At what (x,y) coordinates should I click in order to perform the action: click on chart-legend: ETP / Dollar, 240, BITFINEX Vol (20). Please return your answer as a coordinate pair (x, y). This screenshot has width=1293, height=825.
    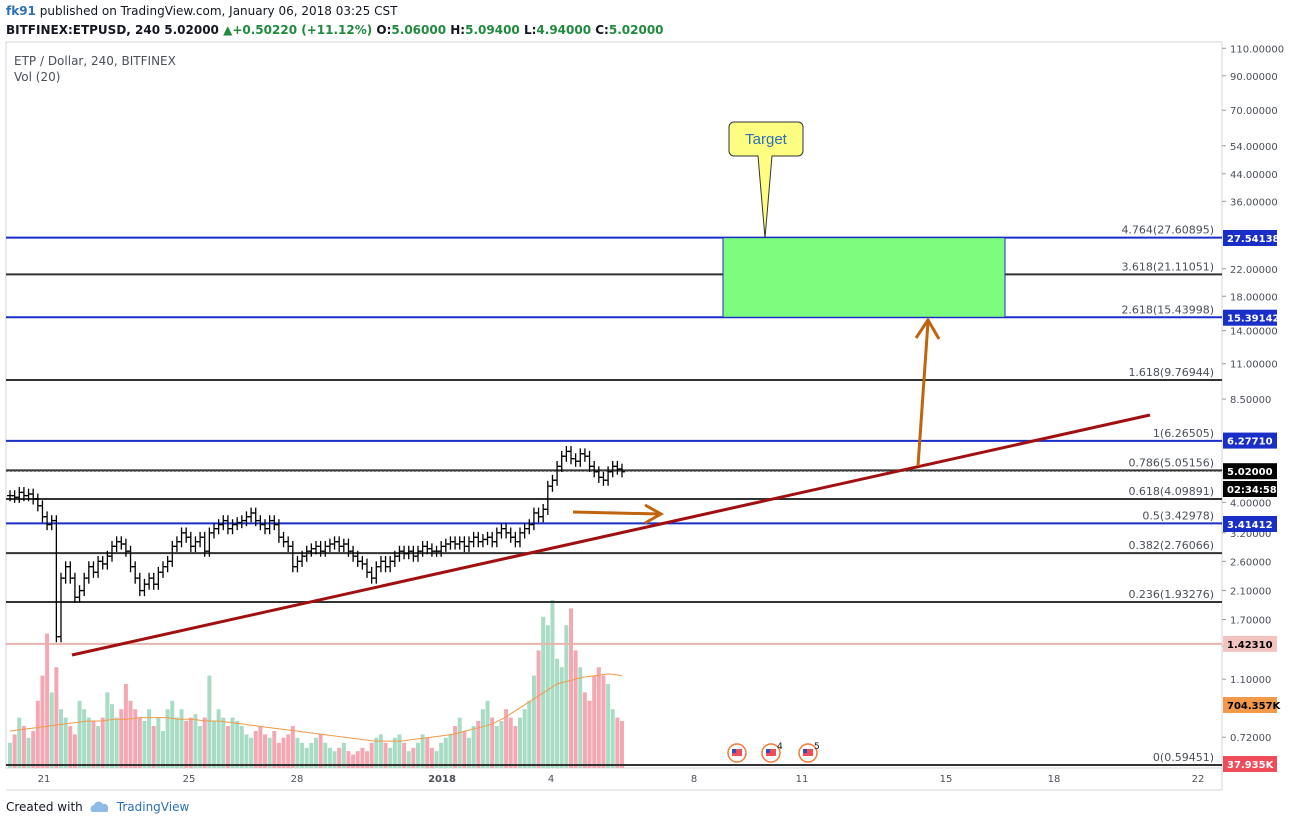
    Looking at the image, I should click on (95, 69).